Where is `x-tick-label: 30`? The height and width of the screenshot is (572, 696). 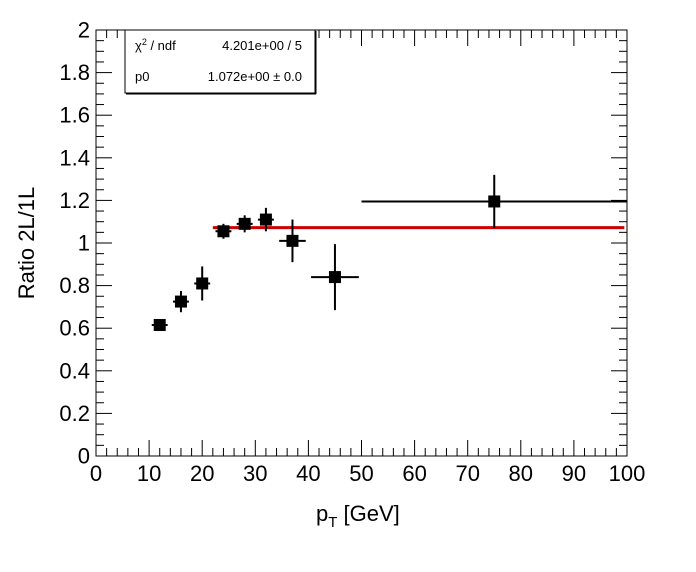
x-tick-label: 30 is located at coordinates (255, 473).